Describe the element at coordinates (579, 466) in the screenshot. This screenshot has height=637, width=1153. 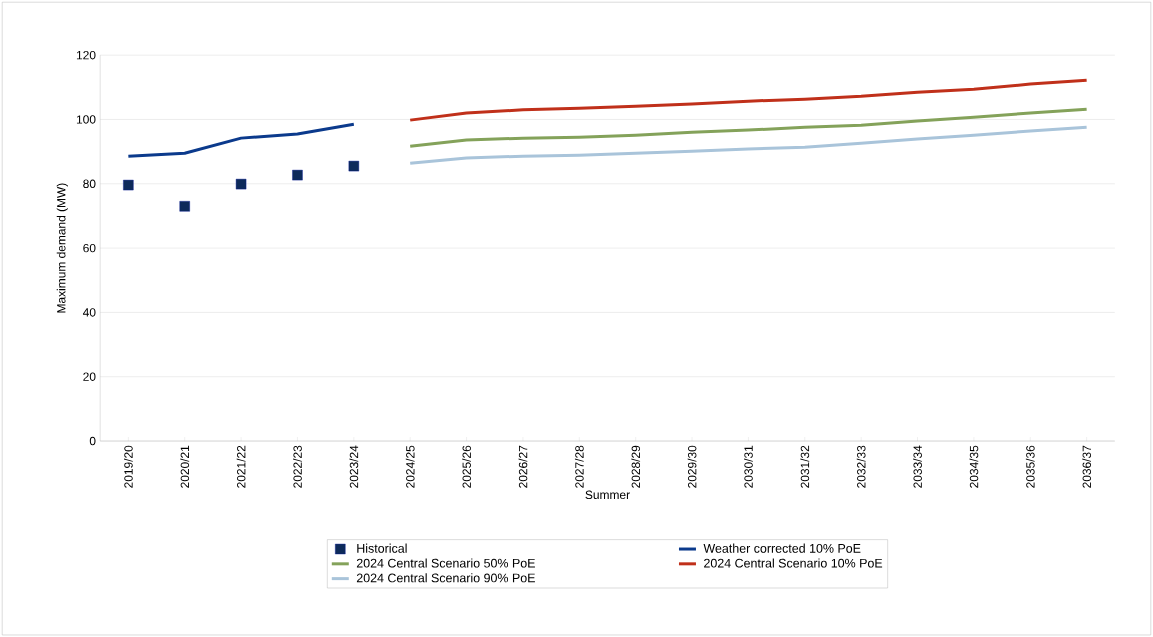
I see `x-tick-label: 2027/28` at that location.